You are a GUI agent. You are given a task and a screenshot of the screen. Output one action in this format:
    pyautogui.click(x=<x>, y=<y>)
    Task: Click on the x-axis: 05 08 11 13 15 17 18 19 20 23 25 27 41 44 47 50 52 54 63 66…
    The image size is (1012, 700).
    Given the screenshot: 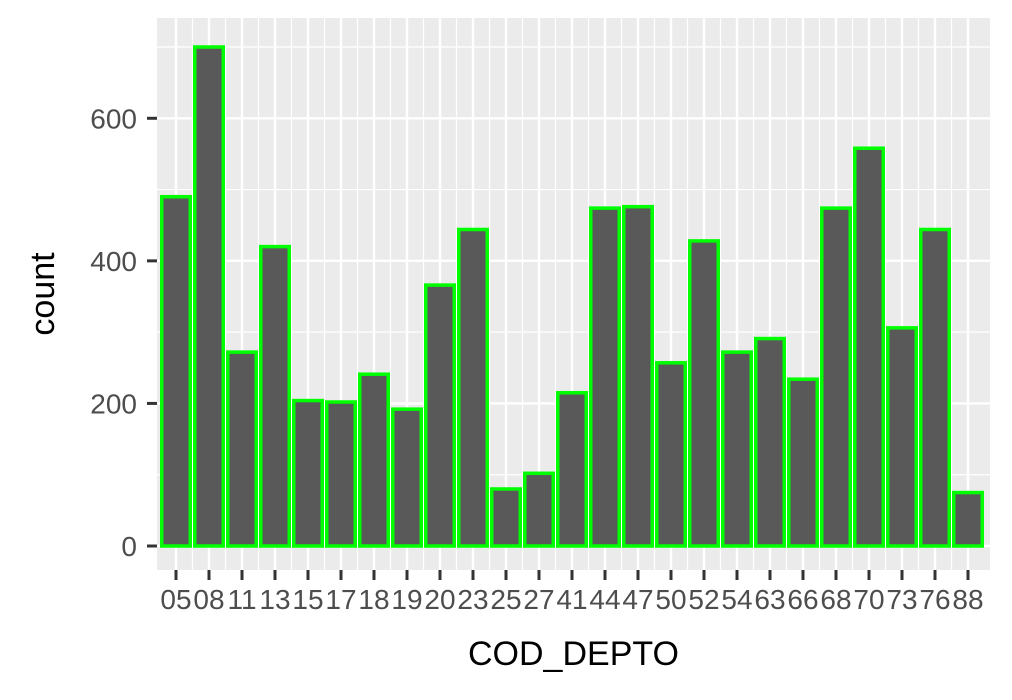 What is the action you would take?
    pyautogui.click(x=572, y=592)
    